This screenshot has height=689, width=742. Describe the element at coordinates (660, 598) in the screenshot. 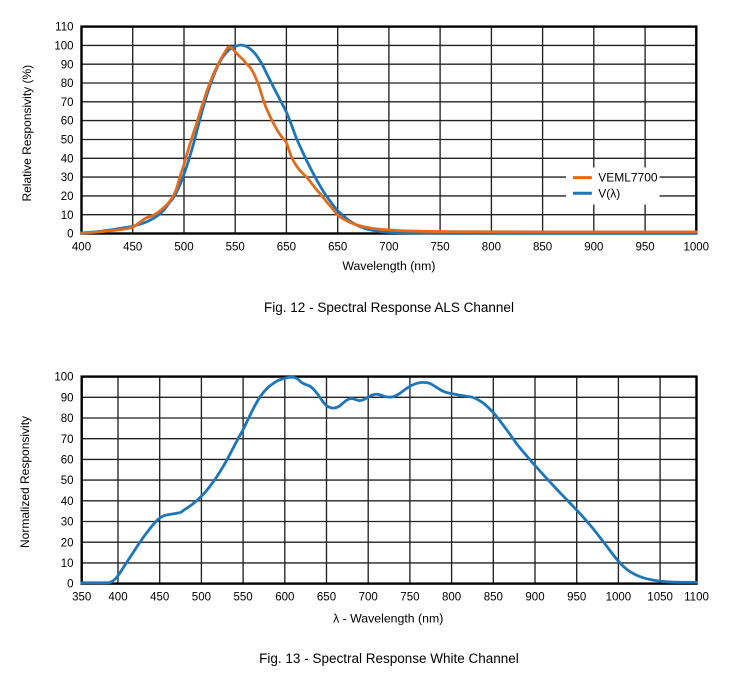

I see `svg-text: 1050` at that location.